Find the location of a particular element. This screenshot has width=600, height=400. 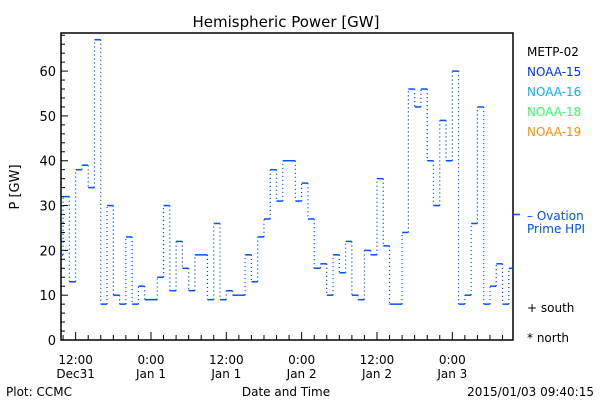

y-tick-label: 60 is located at coordinates (47, 72).